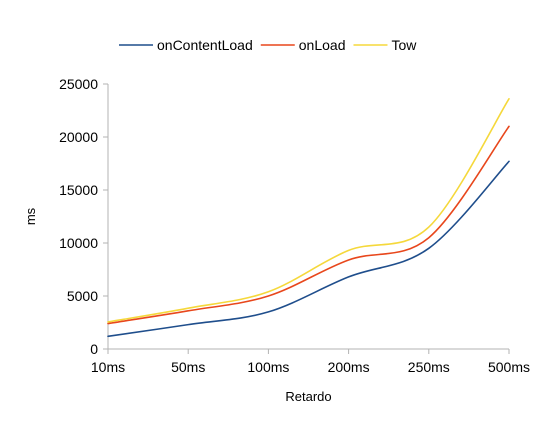 This screenshot has height=427, width=554. Describe the element at coordinates (322, 45) in the screenshot. I see `legend-label: onLoad` at that location.